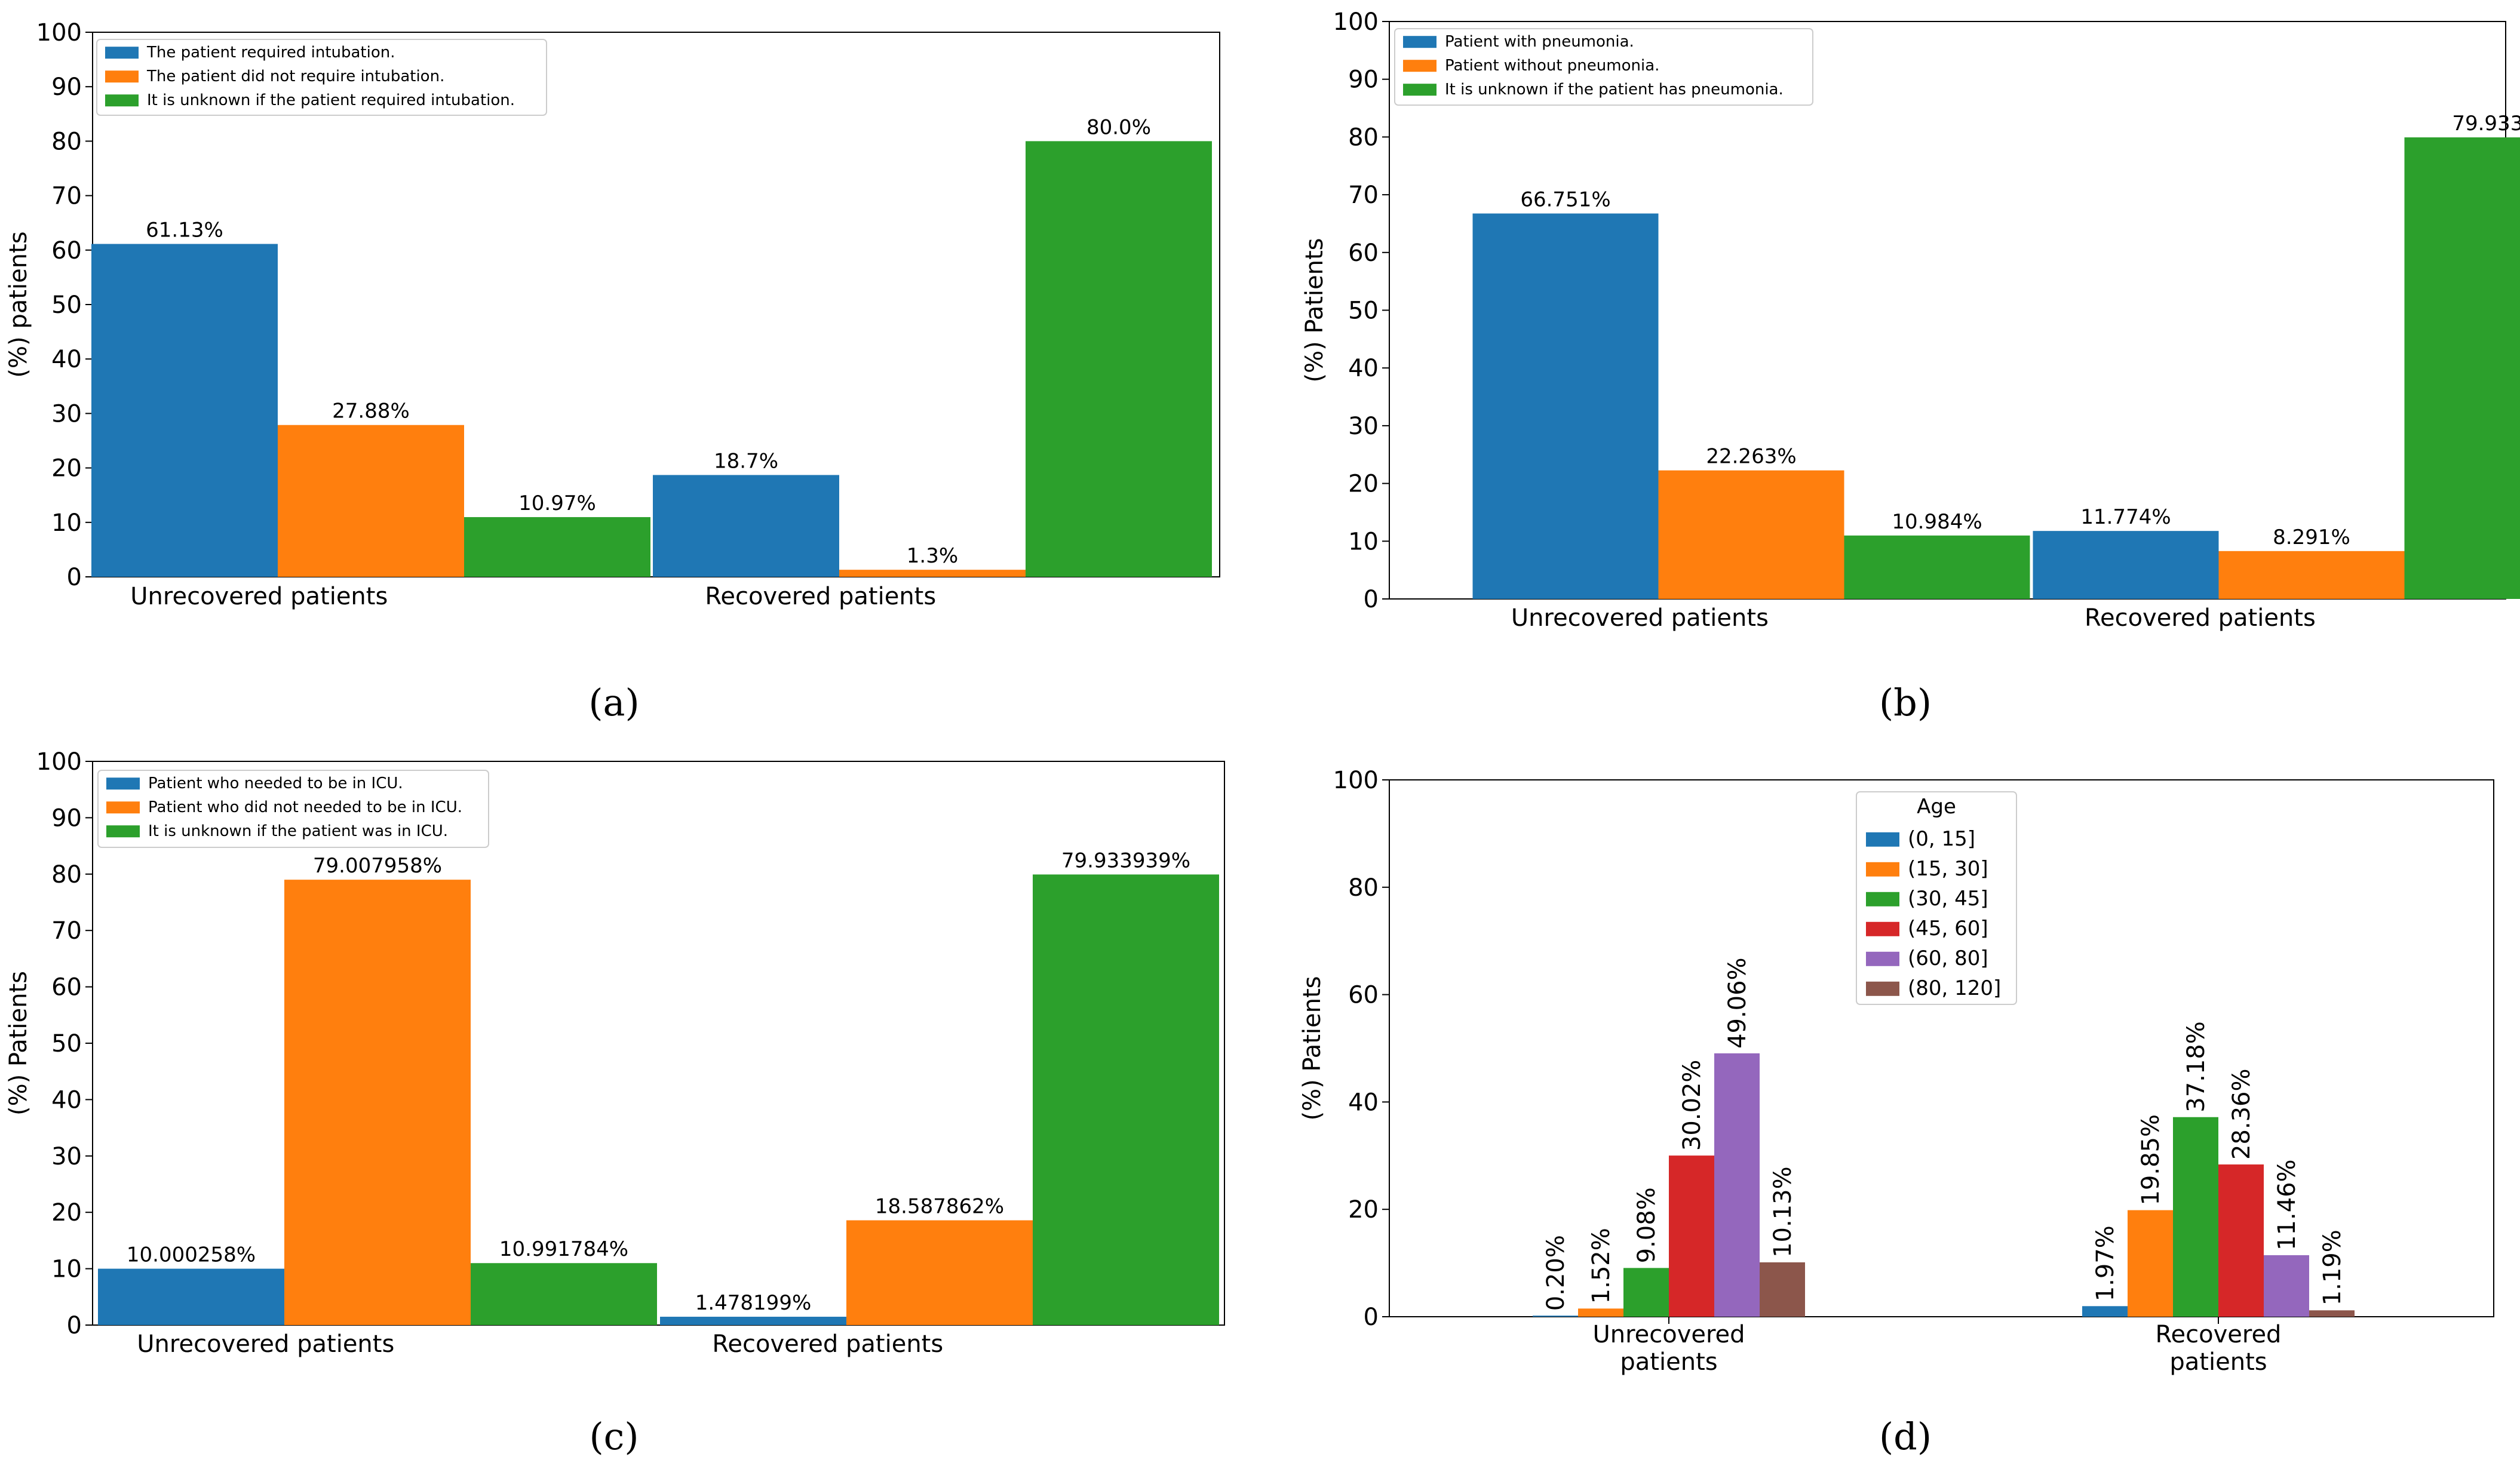 The width and height of the screenshot is (2520, 1466). What do you see at coordinates (1565, 406) in the screenshot?
I see `bar-b-s0-g0` at bounding box center [1565, 406].